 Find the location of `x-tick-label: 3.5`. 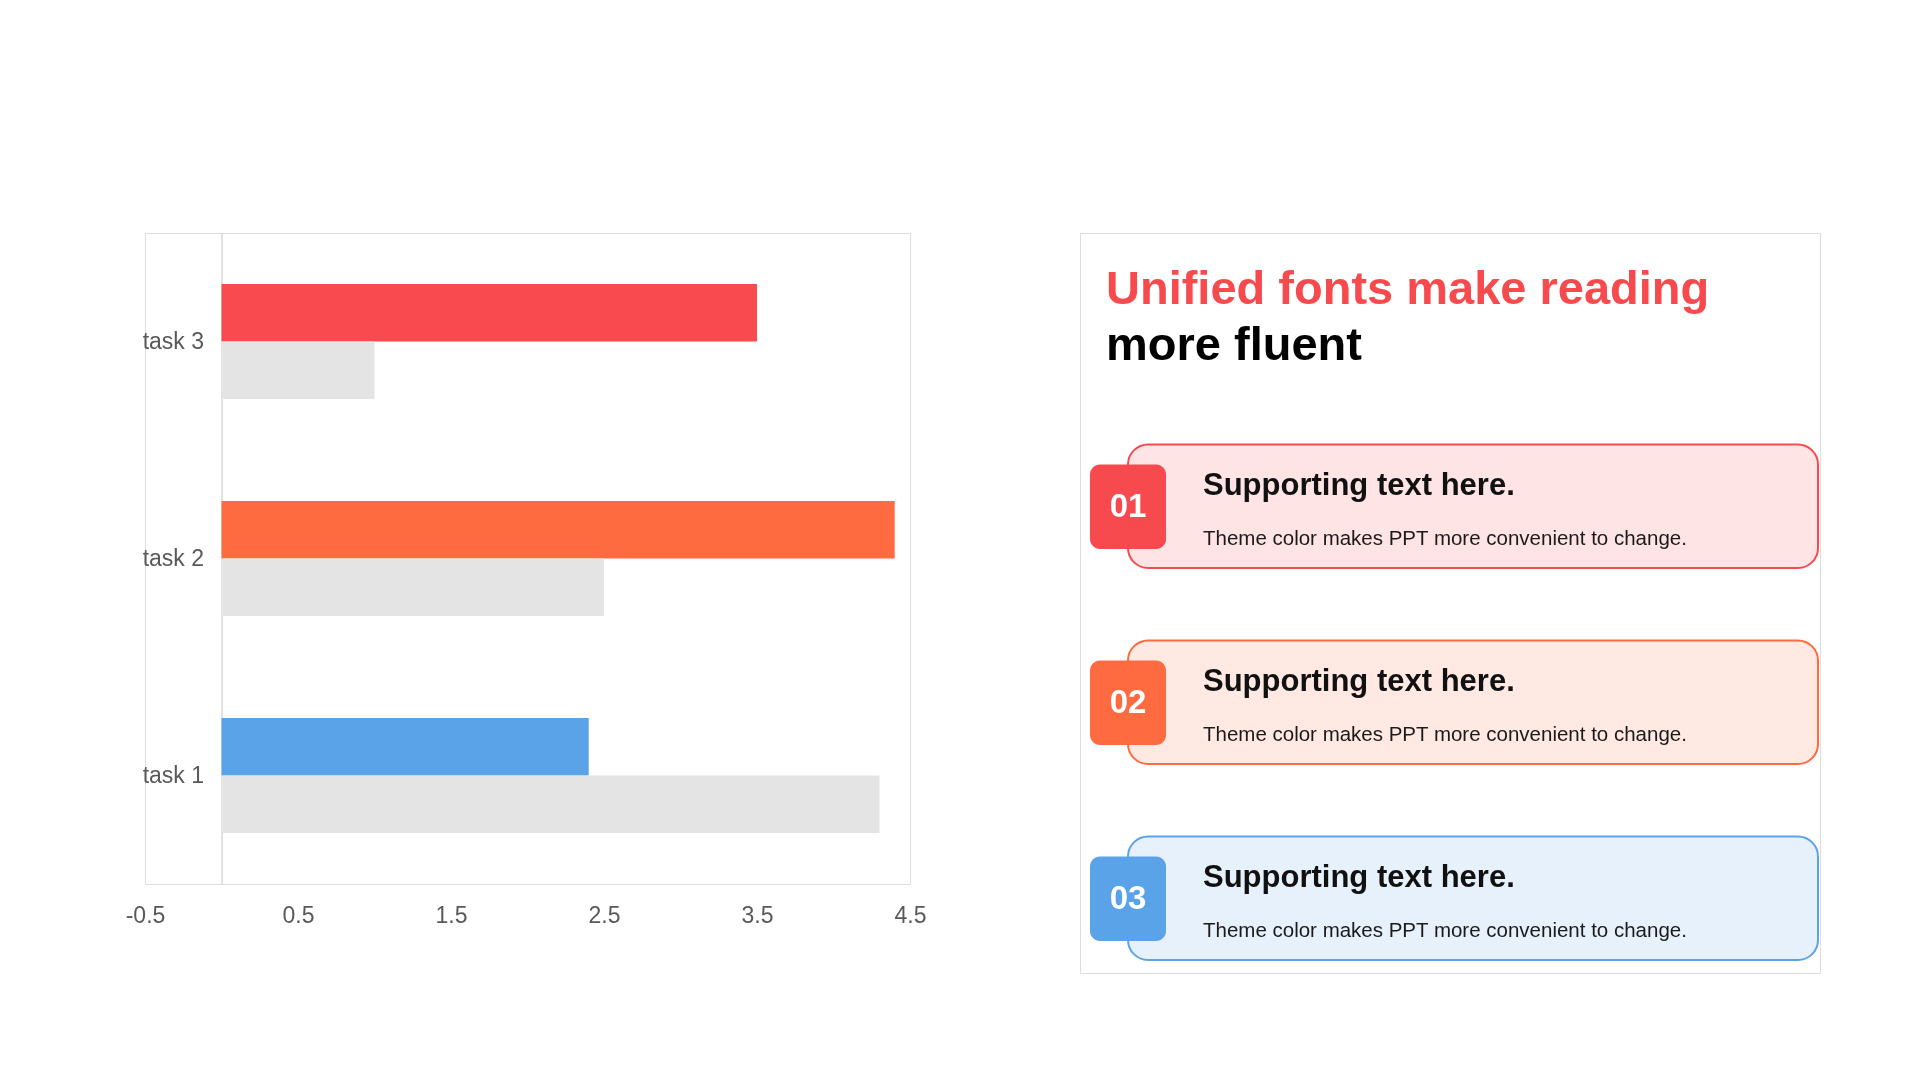

x-tick-label: 3.5 is located at coordinates (757, 914).